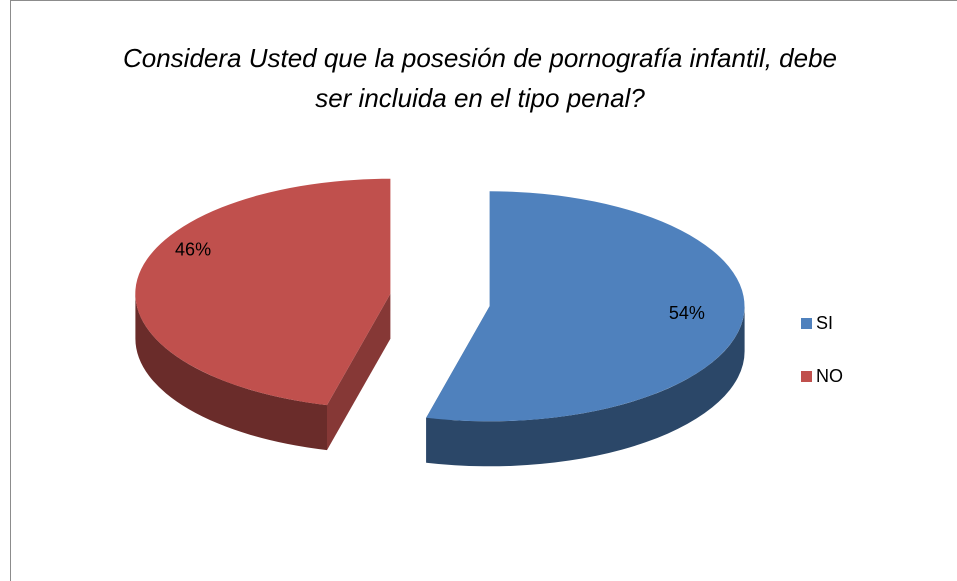 Image resolution: width=957 pixels, height=581 pixels. Describe the element at coordinates (359, 372) in the screenshot. I see `slice-cut-face` at that location.